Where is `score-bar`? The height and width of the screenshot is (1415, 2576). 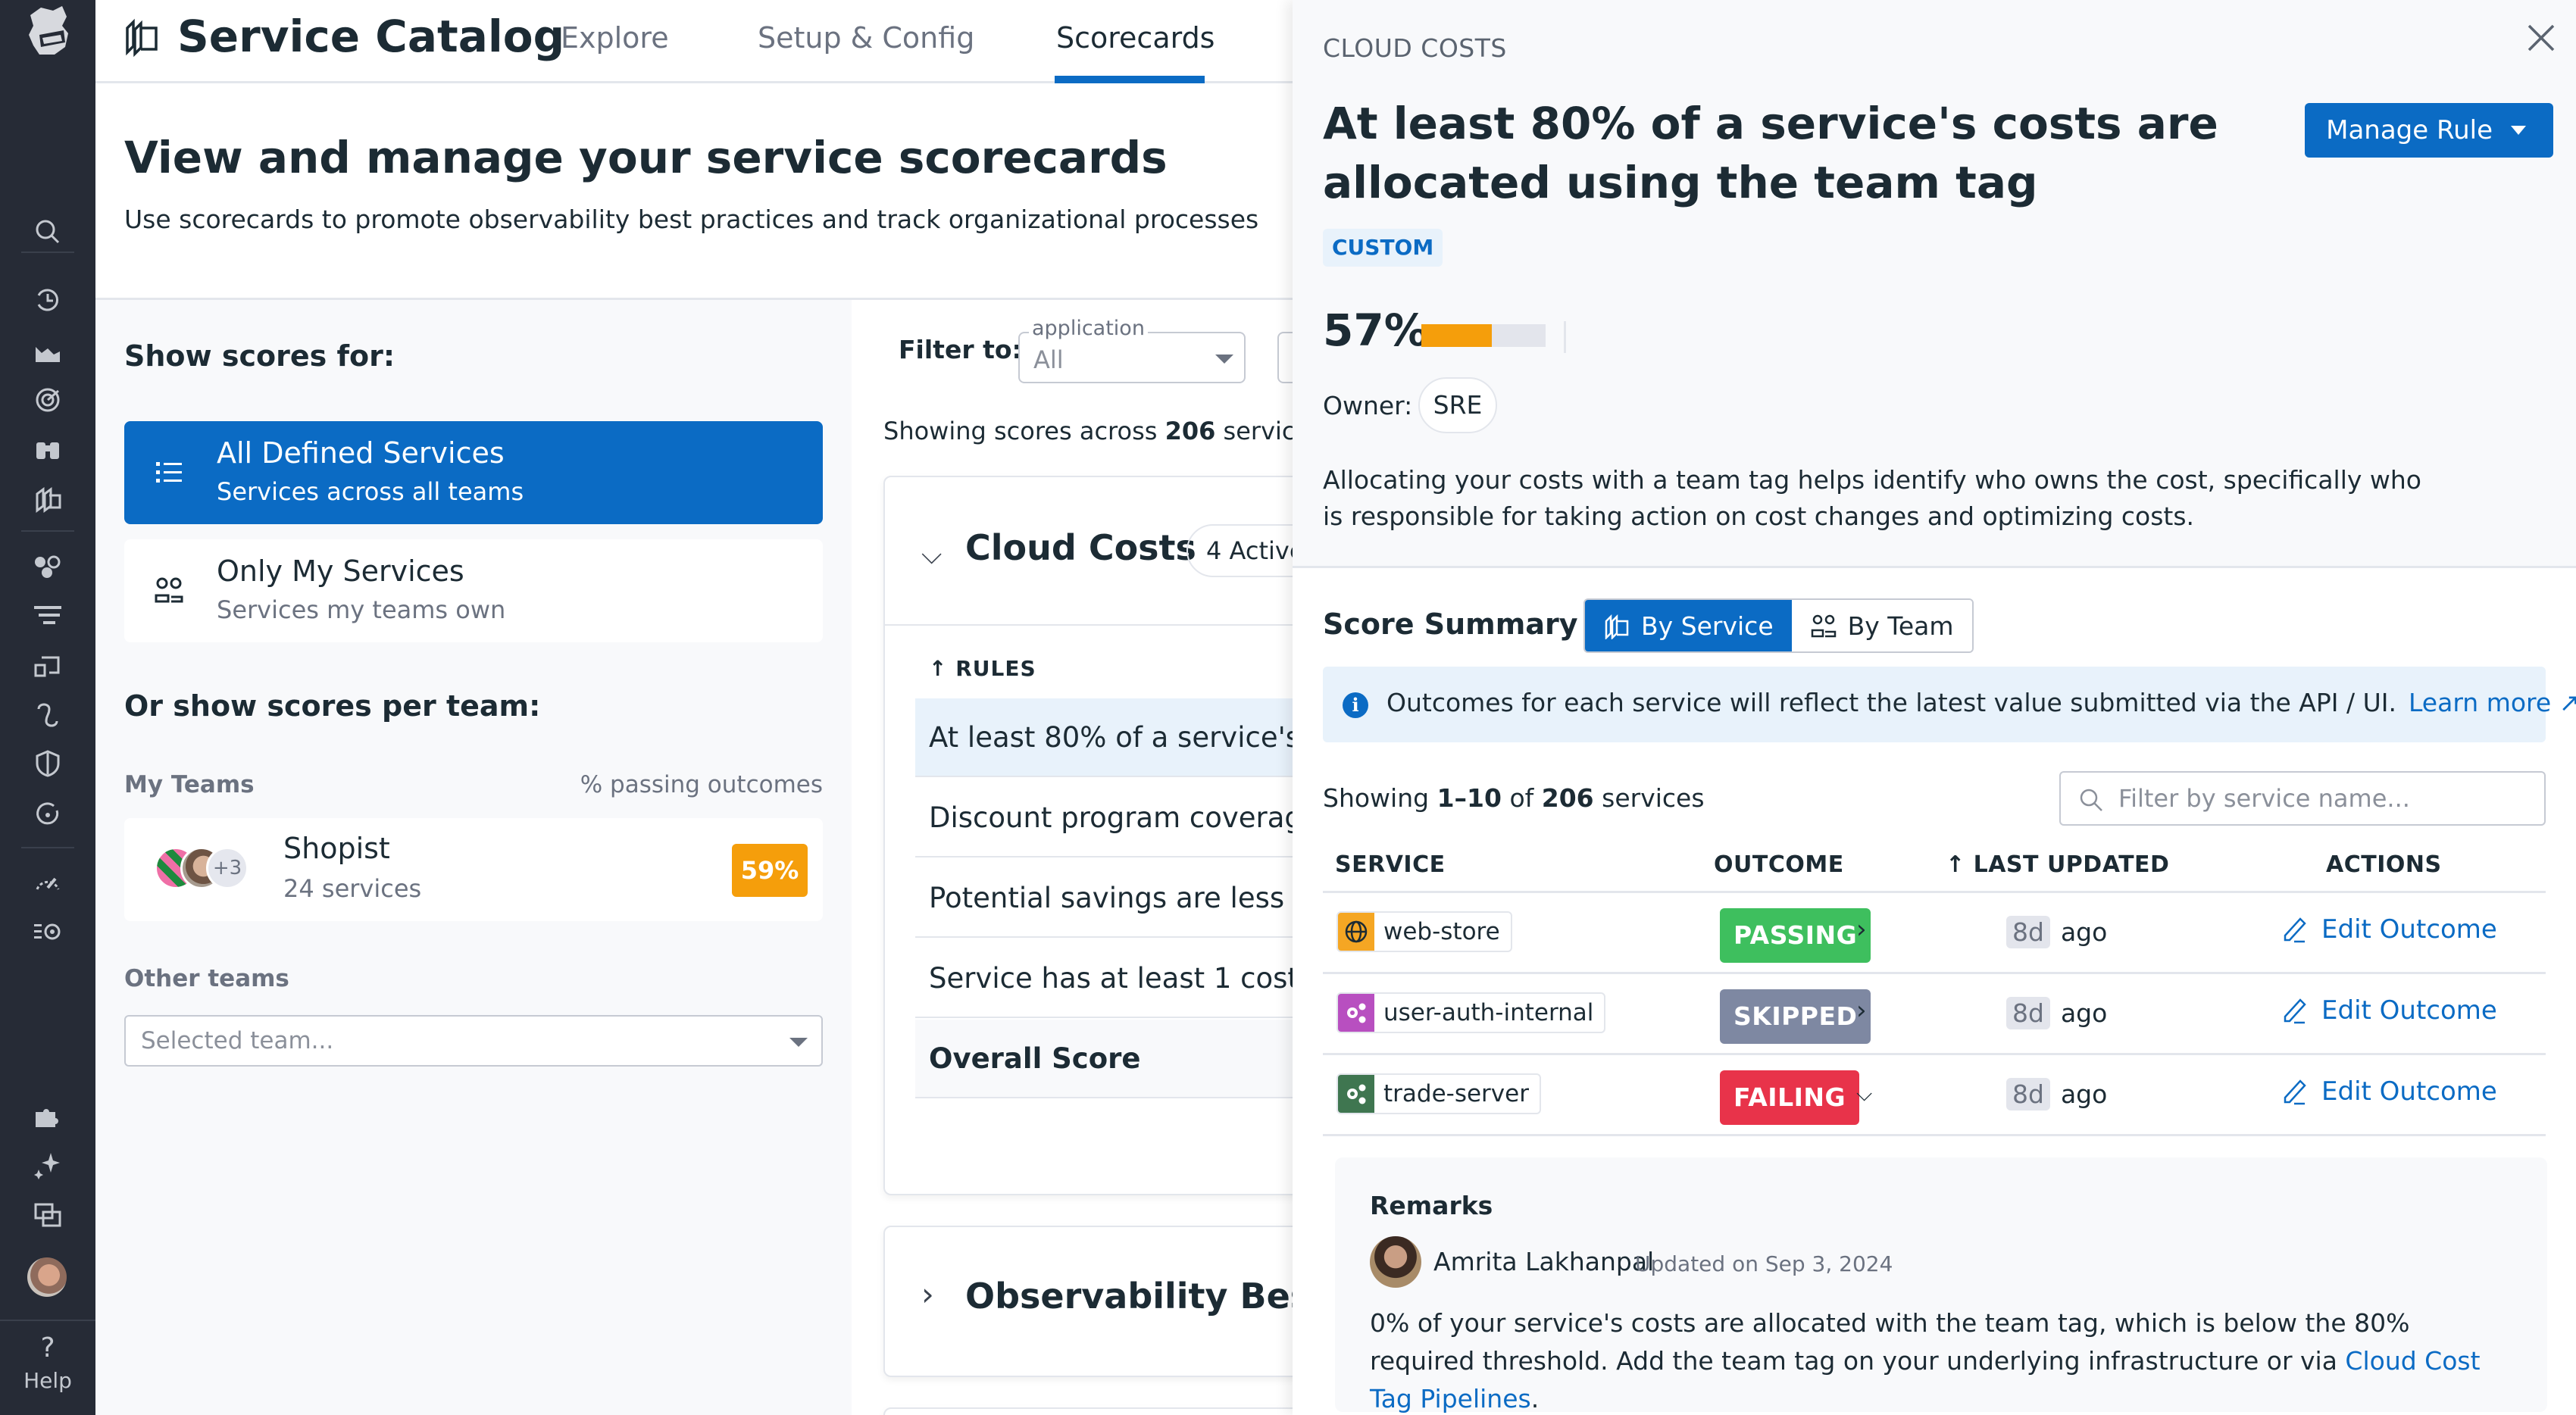
score-bar is located at coordinates (1483, 335).